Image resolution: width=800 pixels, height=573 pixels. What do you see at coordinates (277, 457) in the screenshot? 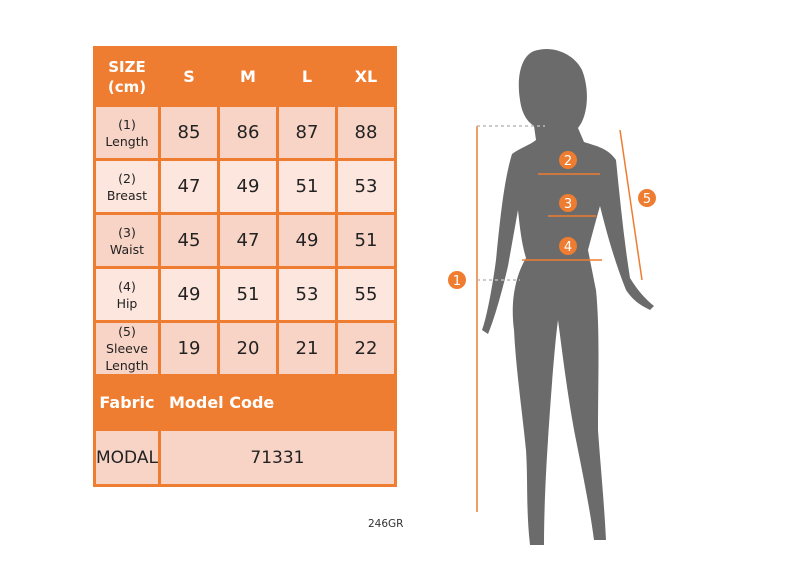
I see `model-code-value: 71331` at bounding box center [277, 457].